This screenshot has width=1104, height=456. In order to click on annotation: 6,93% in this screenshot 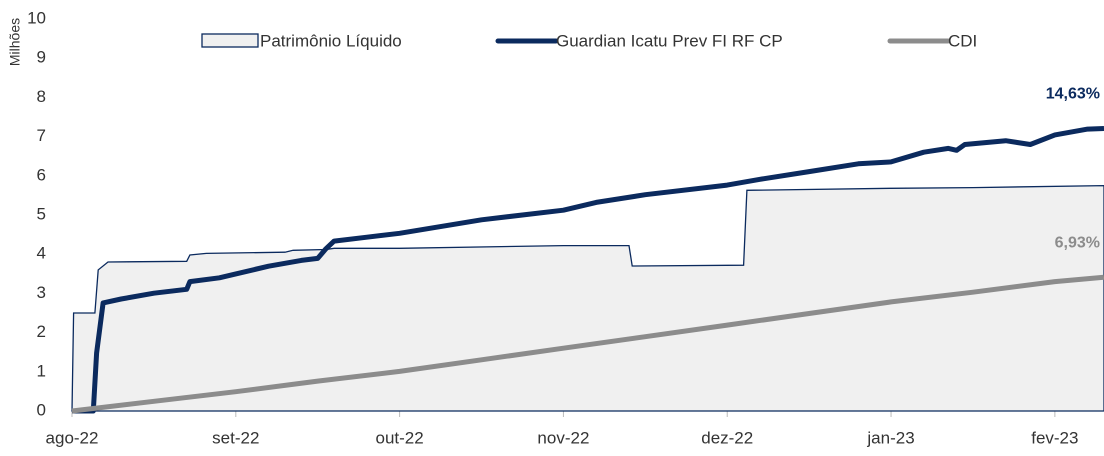, I will do `click(1077, 242)`.